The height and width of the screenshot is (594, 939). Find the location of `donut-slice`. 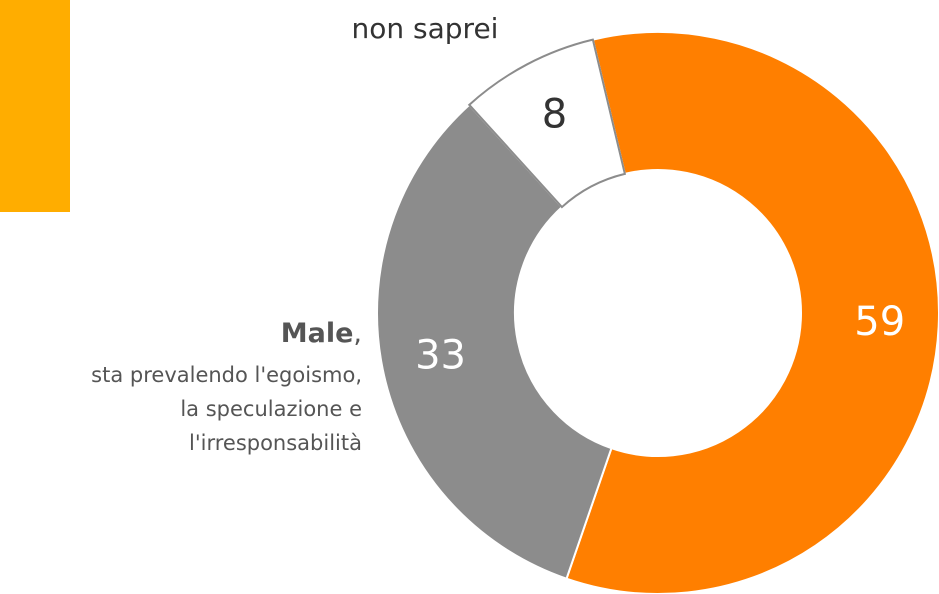

donut-slice is located at coordinates (547, 123).